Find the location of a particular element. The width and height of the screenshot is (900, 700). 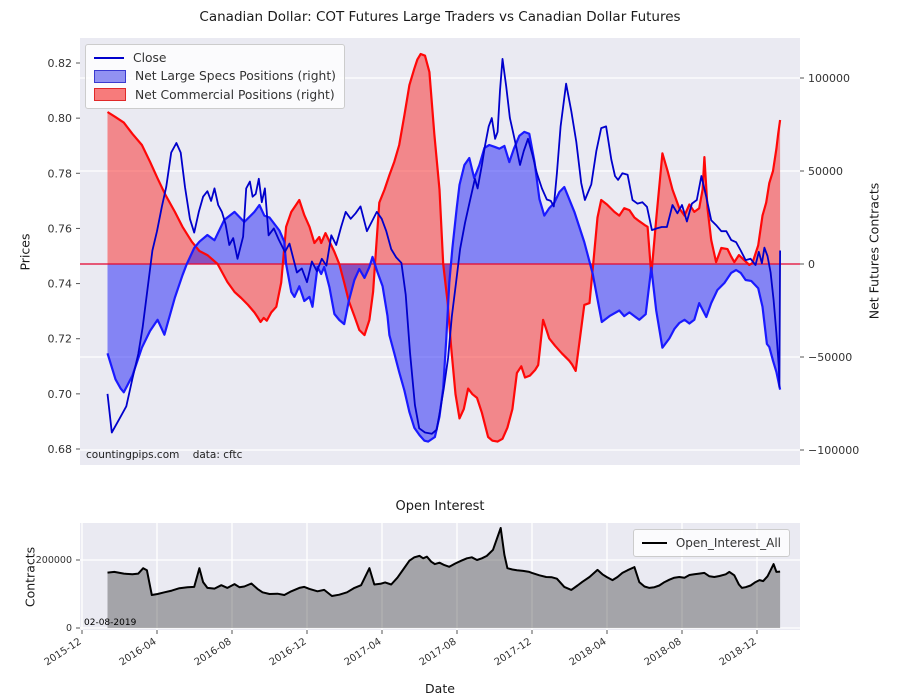

top-right-axis-label: Net Futures Contracts is located at coordinates (874, 251).